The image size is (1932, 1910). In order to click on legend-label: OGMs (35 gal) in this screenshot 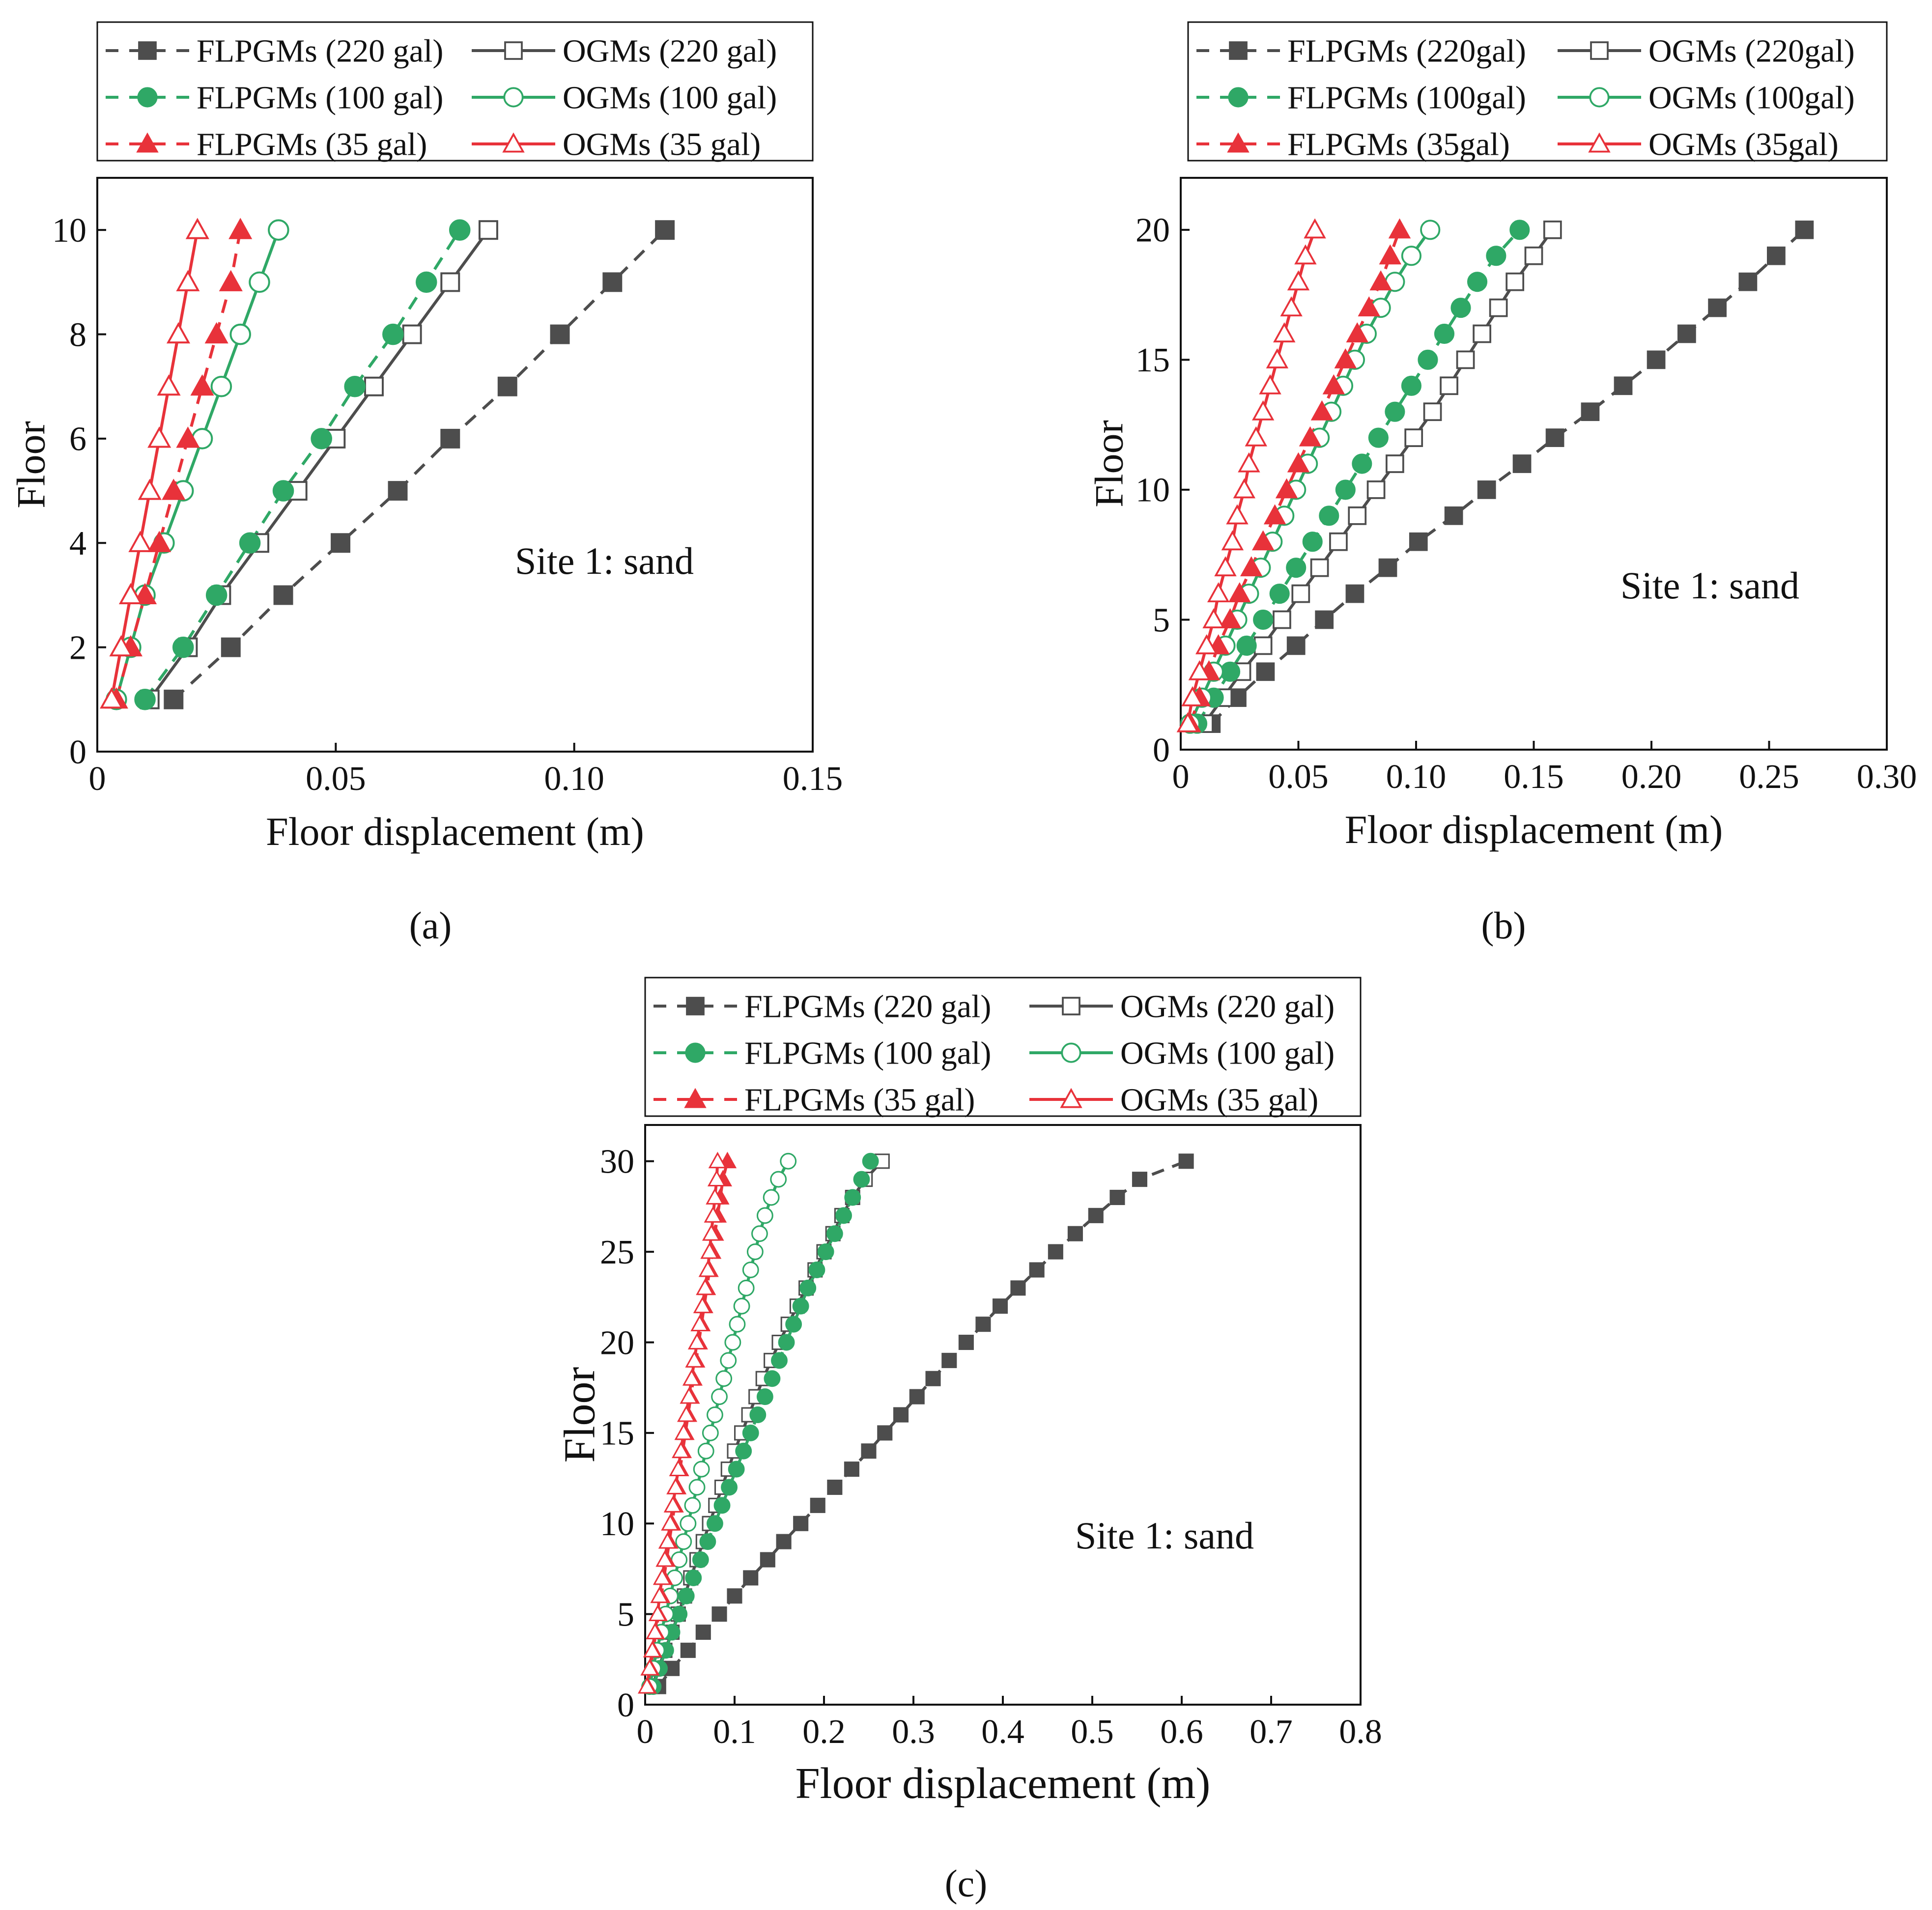, I will do `click(662, 144)`.